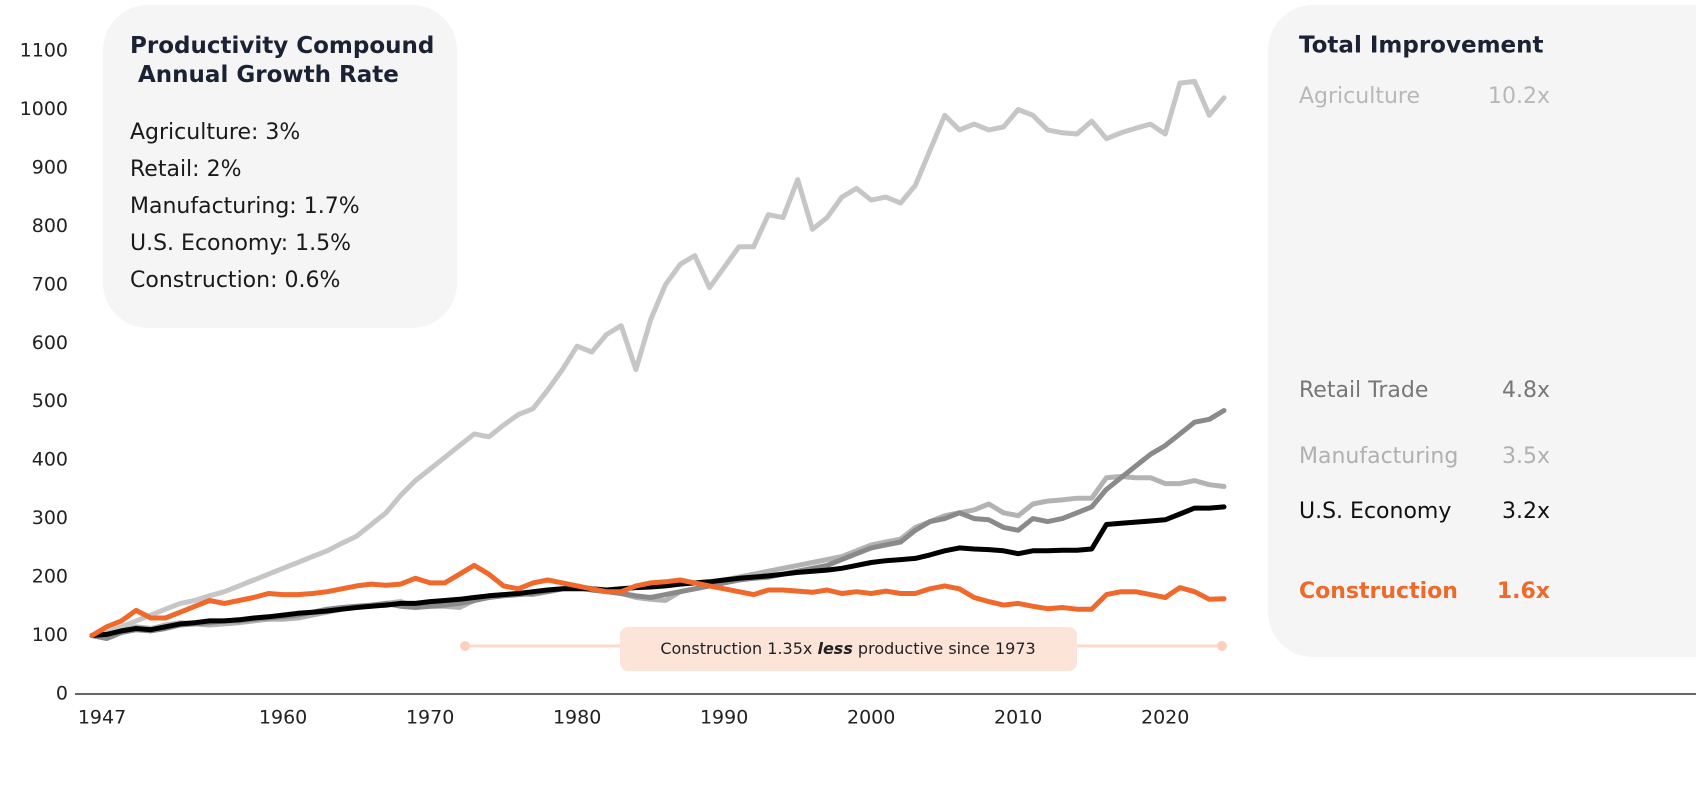 This screenshot has width=1696, height=789. I want to click on x-tick-label: 2000, so click(871, 718).